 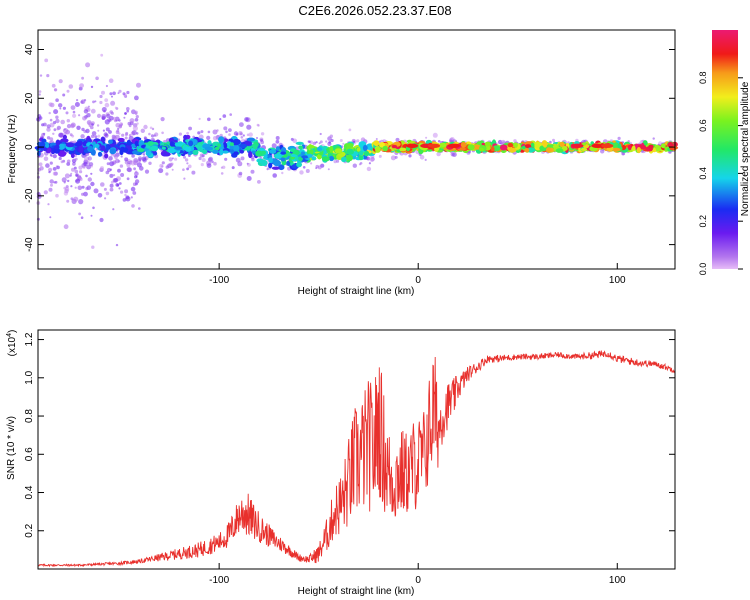 I want to click on colorbar-tick-label: 0.6, so click(x=703, y=125).